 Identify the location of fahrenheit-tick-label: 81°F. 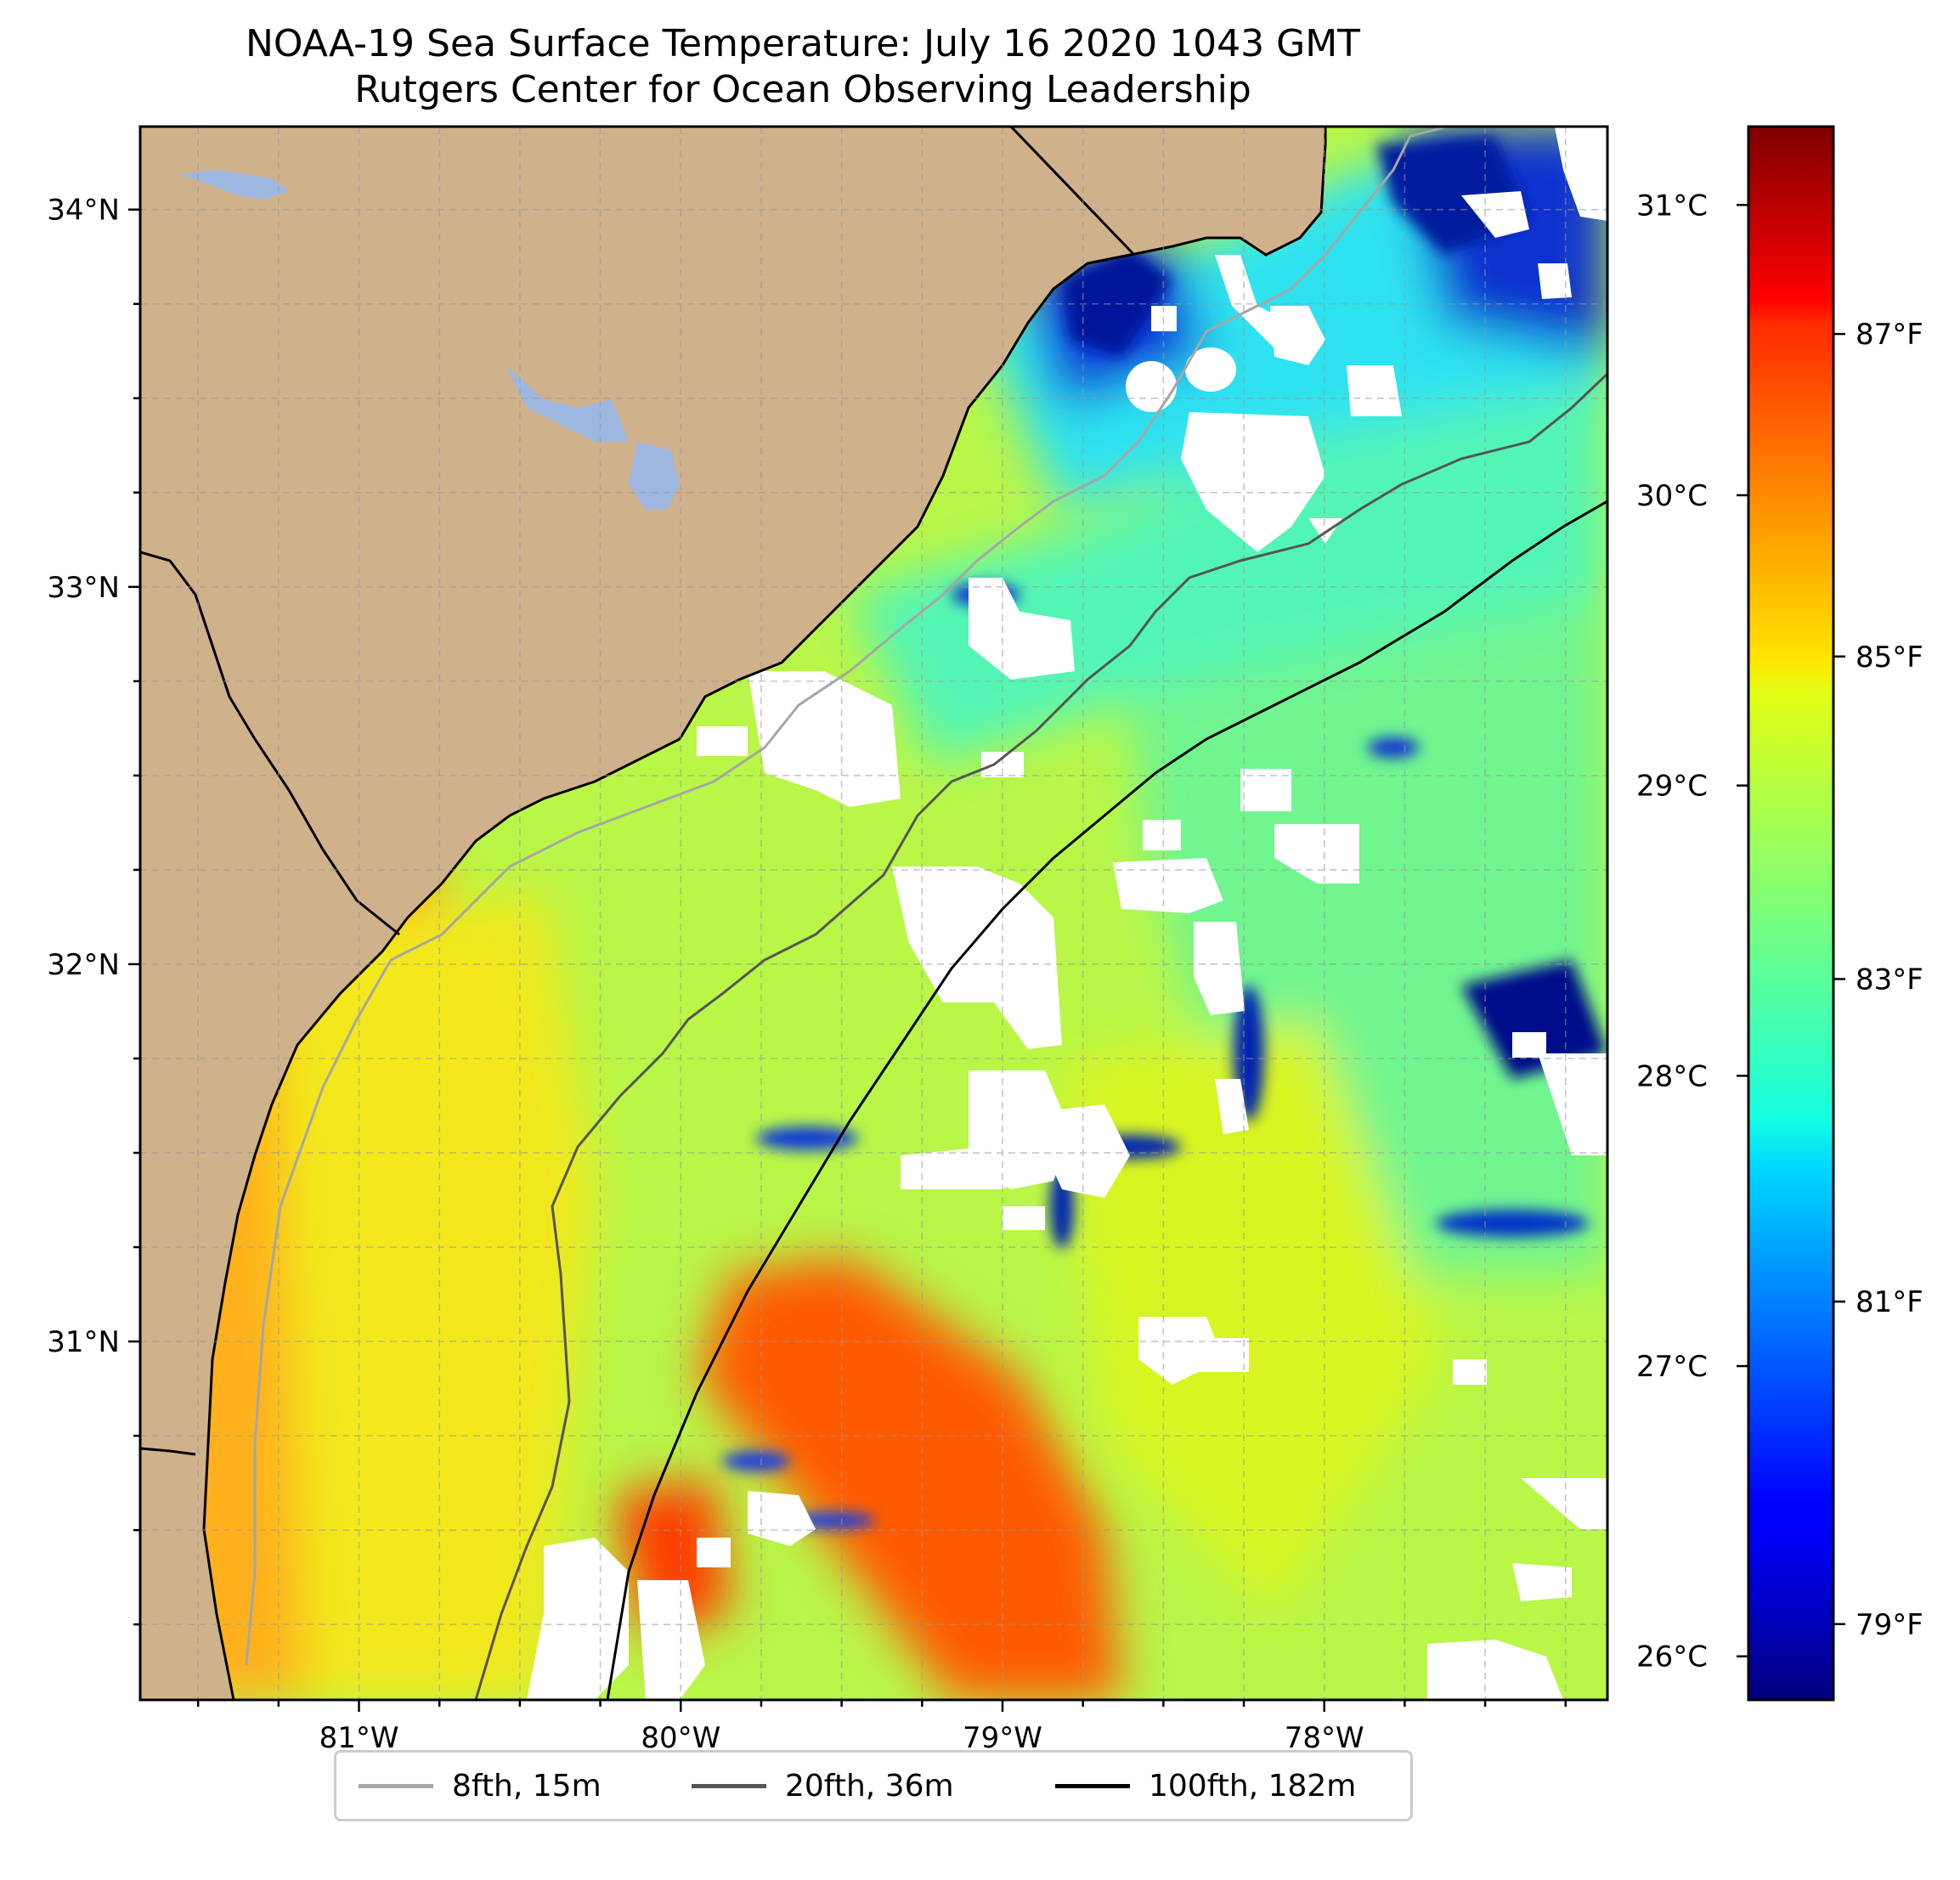
(1890, 1302).